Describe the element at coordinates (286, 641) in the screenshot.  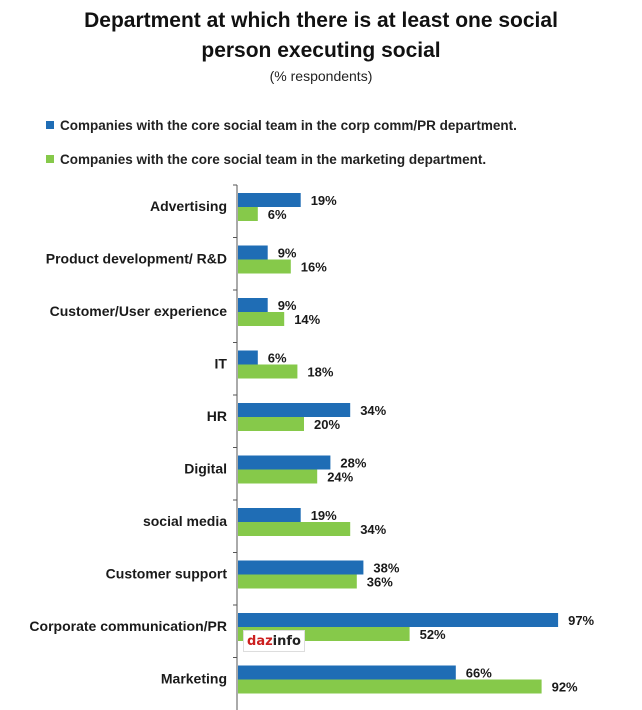
I see `logo-text-part-2: info` at that location.